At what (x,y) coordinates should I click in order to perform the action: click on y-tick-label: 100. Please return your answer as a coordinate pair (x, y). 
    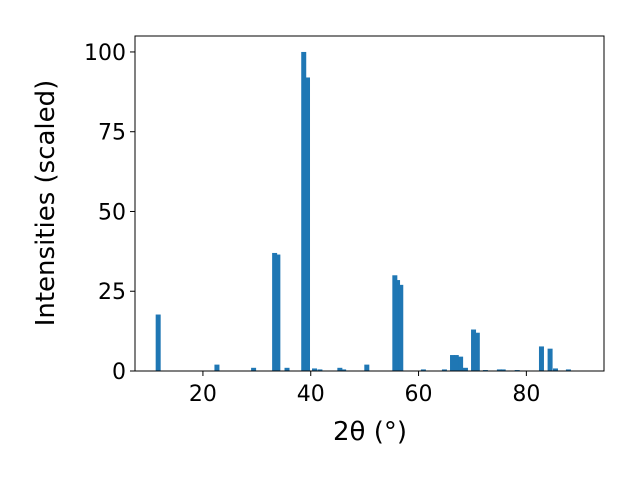
    Looking at the image, I should click on (105, 53).